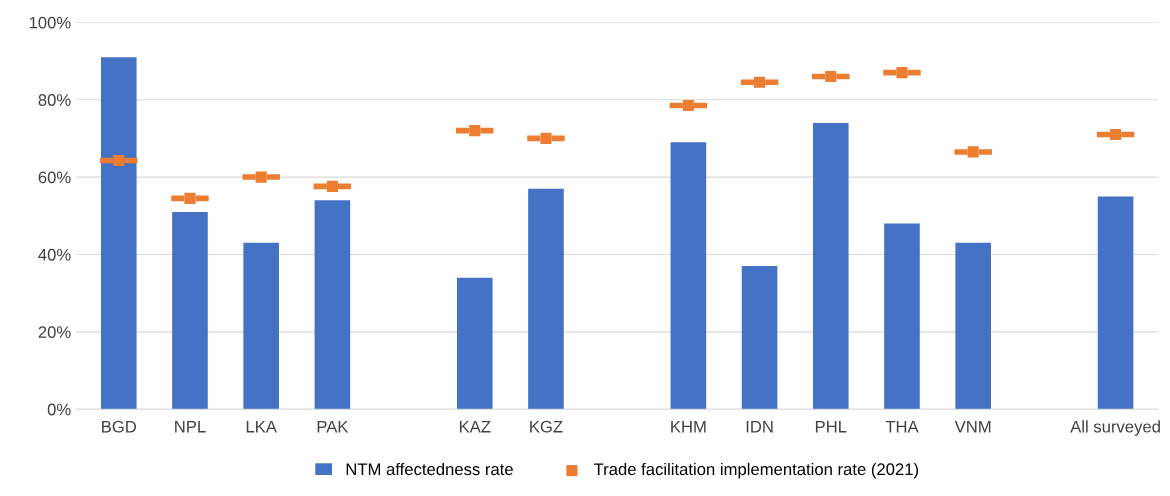 This screenshot has width=1170, height=496. I want to click on y-tick-label: 0%, so click(59, 409).